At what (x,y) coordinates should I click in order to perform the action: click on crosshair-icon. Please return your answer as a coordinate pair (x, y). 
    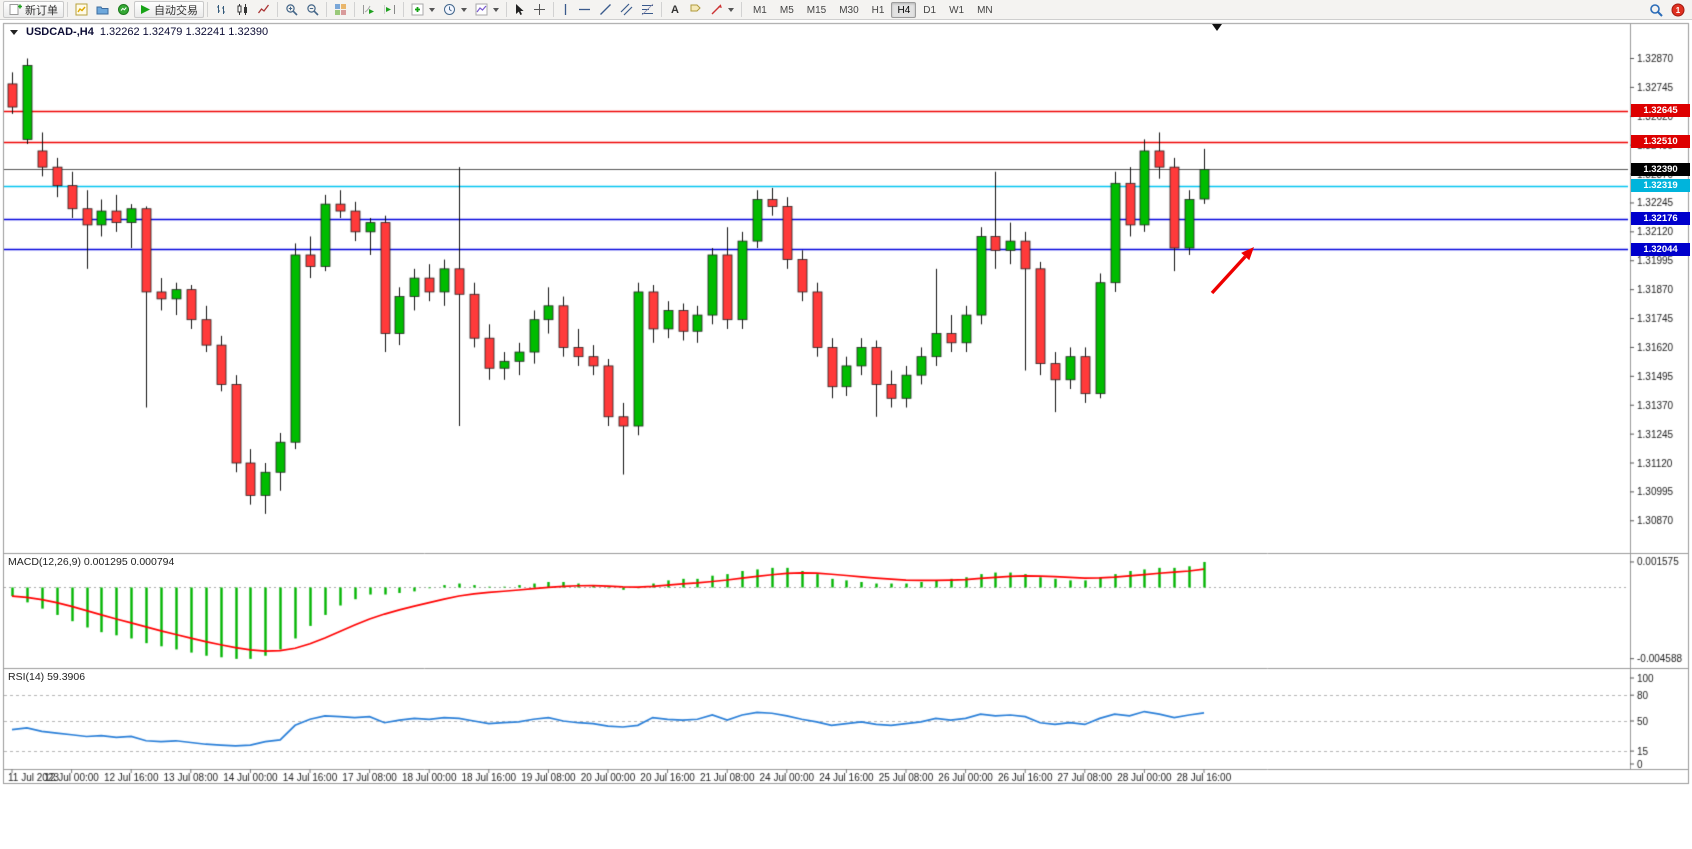
    Looking at the image, I should click on (539, 9).